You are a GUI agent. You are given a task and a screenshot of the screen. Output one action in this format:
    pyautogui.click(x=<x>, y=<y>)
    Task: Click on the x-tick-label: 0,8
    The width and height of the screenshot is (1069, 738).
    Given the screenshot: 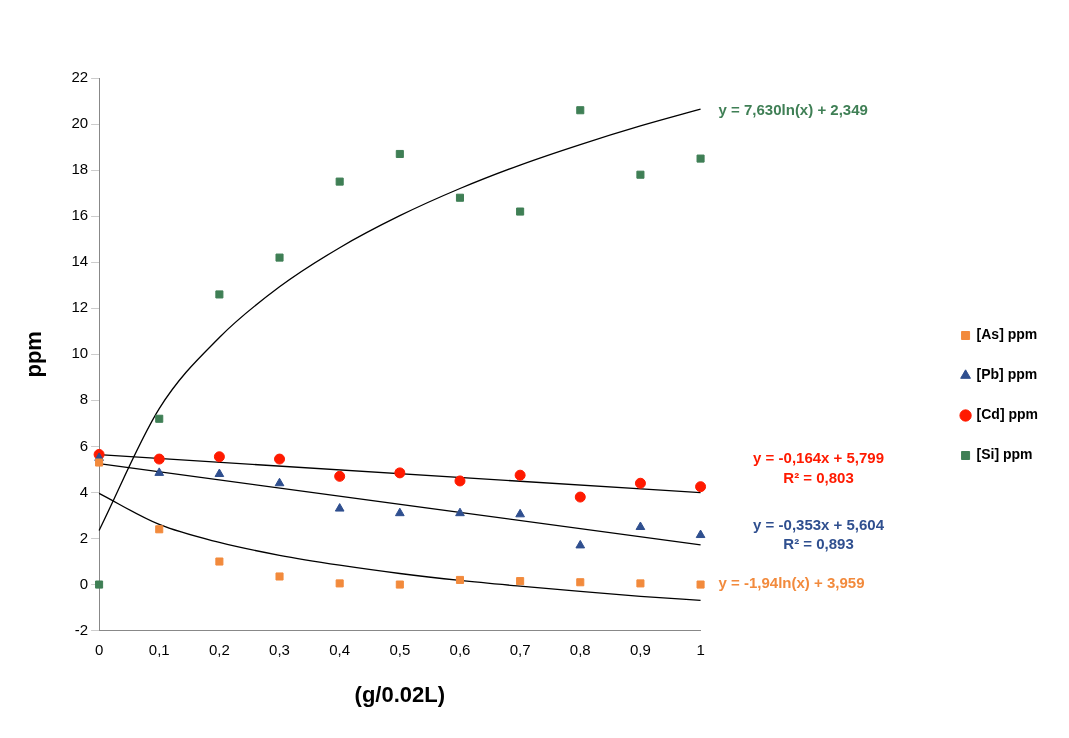 What is the action you would take?
    pyautogui.click(x=580, y=649)
    